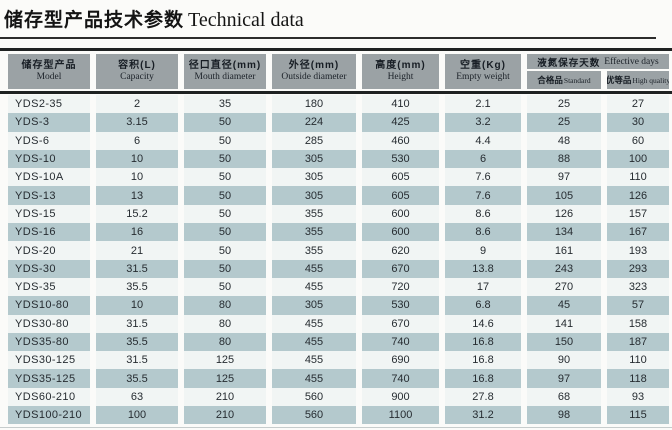 This screenshot has width=672, height=430. I want to click on title-underline, so click(328, 38).